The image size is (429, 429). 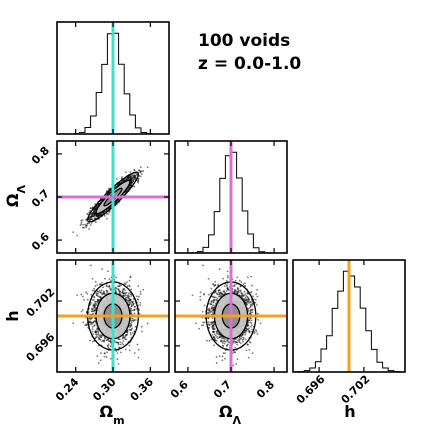 I want to click on contour-3sigma-om-ol, so click(x=113, y=197).